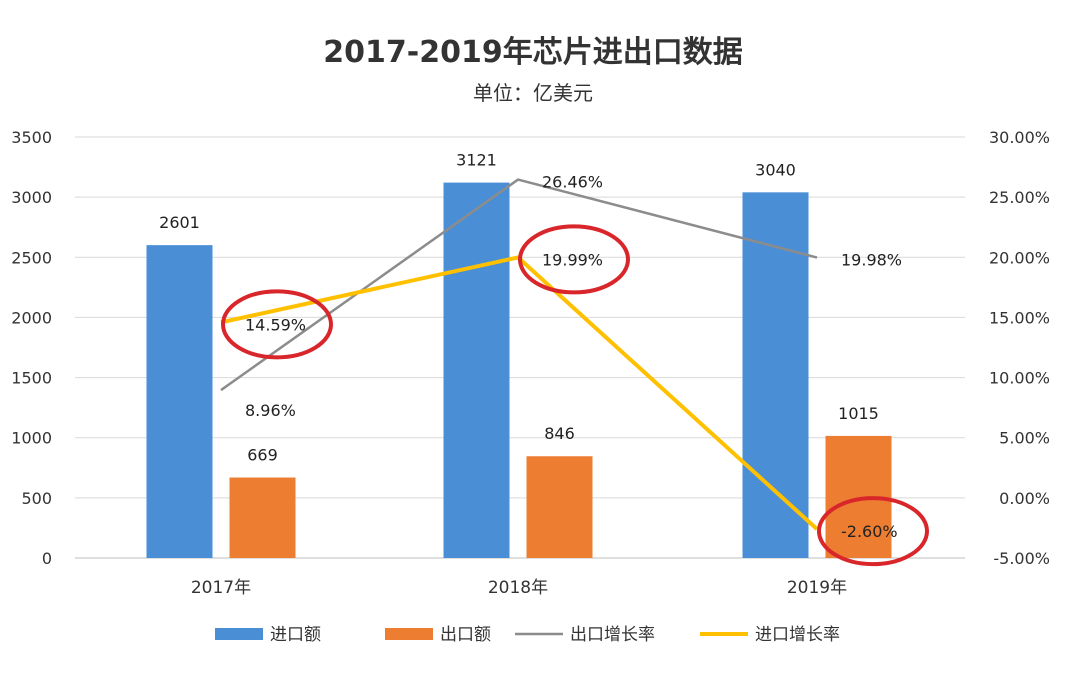  I want to click on right-tick-label: 25.00%, so click(1019, 197).